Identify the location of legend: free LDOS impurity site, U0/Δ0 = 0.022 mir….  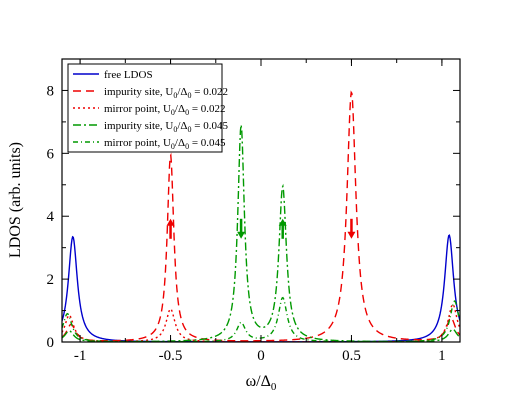
(147, 108).